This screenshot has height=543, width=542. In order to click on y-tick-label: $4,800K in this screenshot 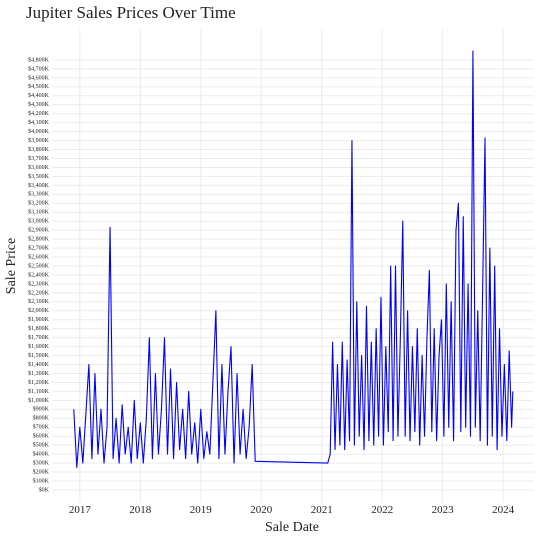, I will do `click(39, 59)`.